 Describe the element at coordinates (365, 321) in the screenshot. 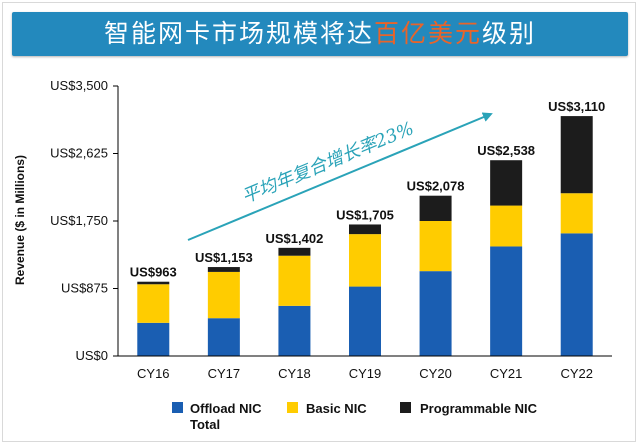

I see `bar-offload-cy19` at that location.